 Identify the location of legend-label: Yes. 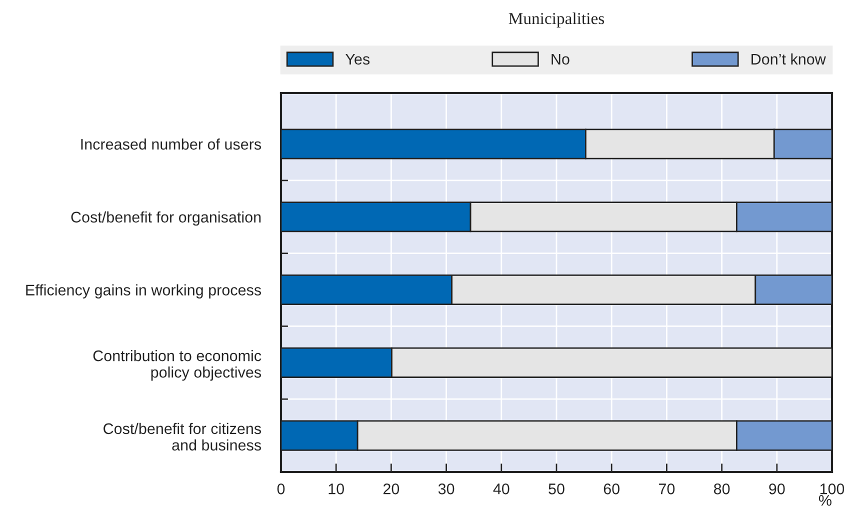
(358, 59).